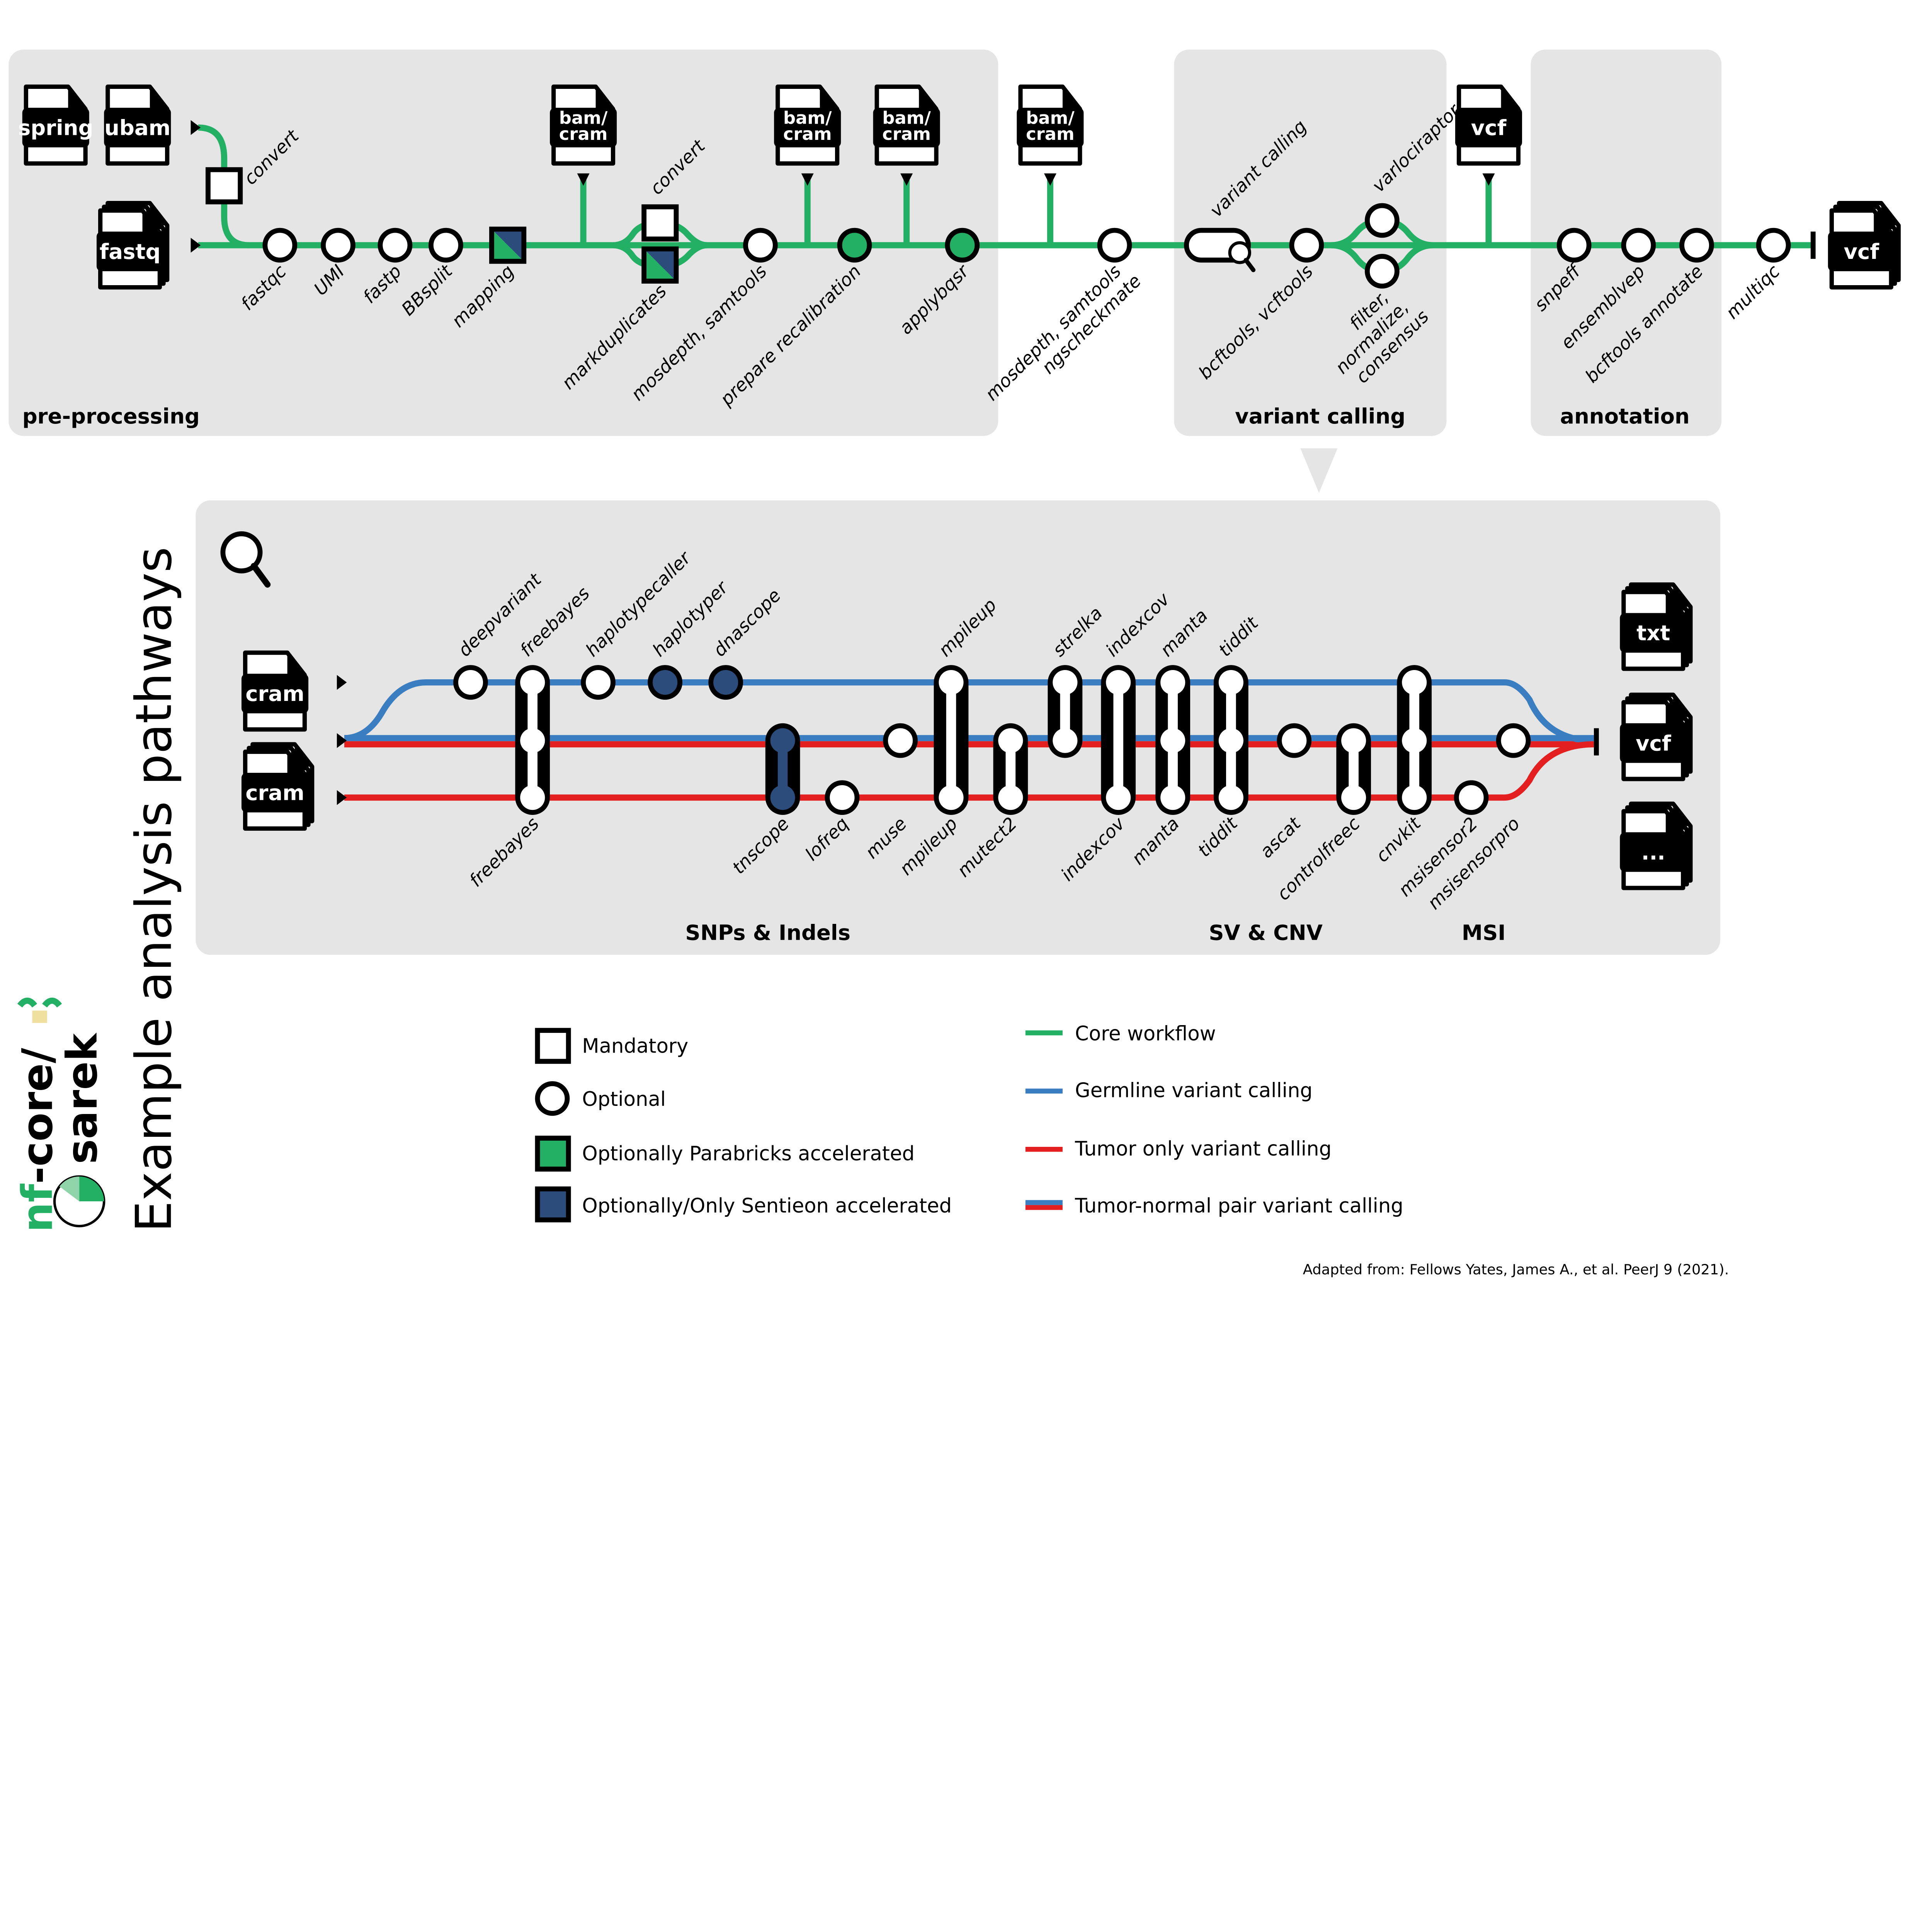  I want to click on file-label: cram, so click(275, 793).